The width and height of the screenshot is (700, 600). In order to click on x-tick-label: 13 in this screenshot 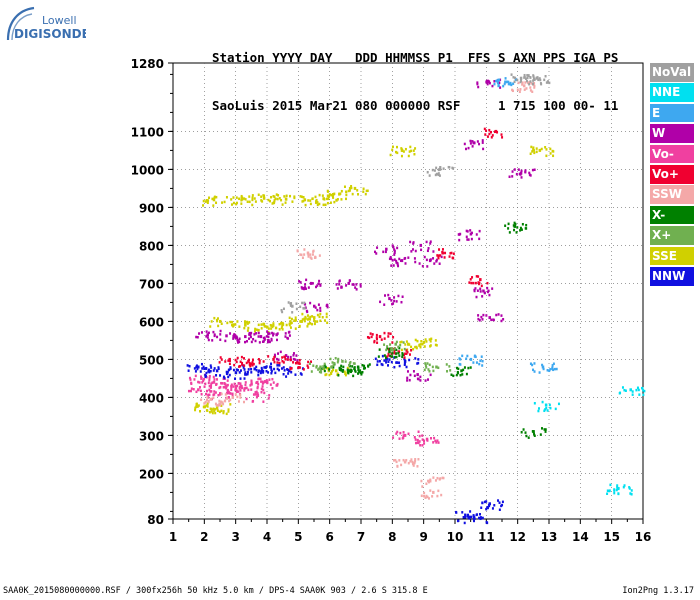, I will do `click(549, 537)`.